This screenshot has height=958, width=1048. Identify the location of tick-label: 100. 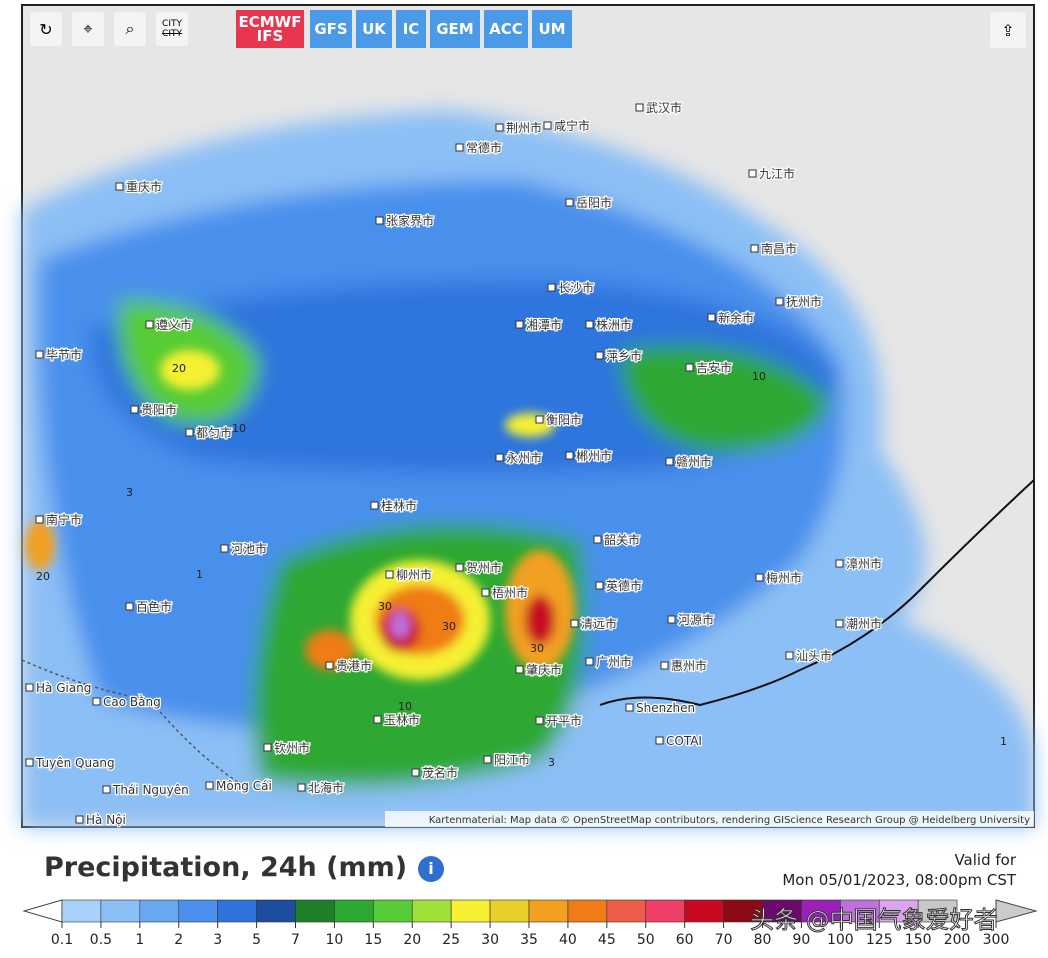
(840, 940).